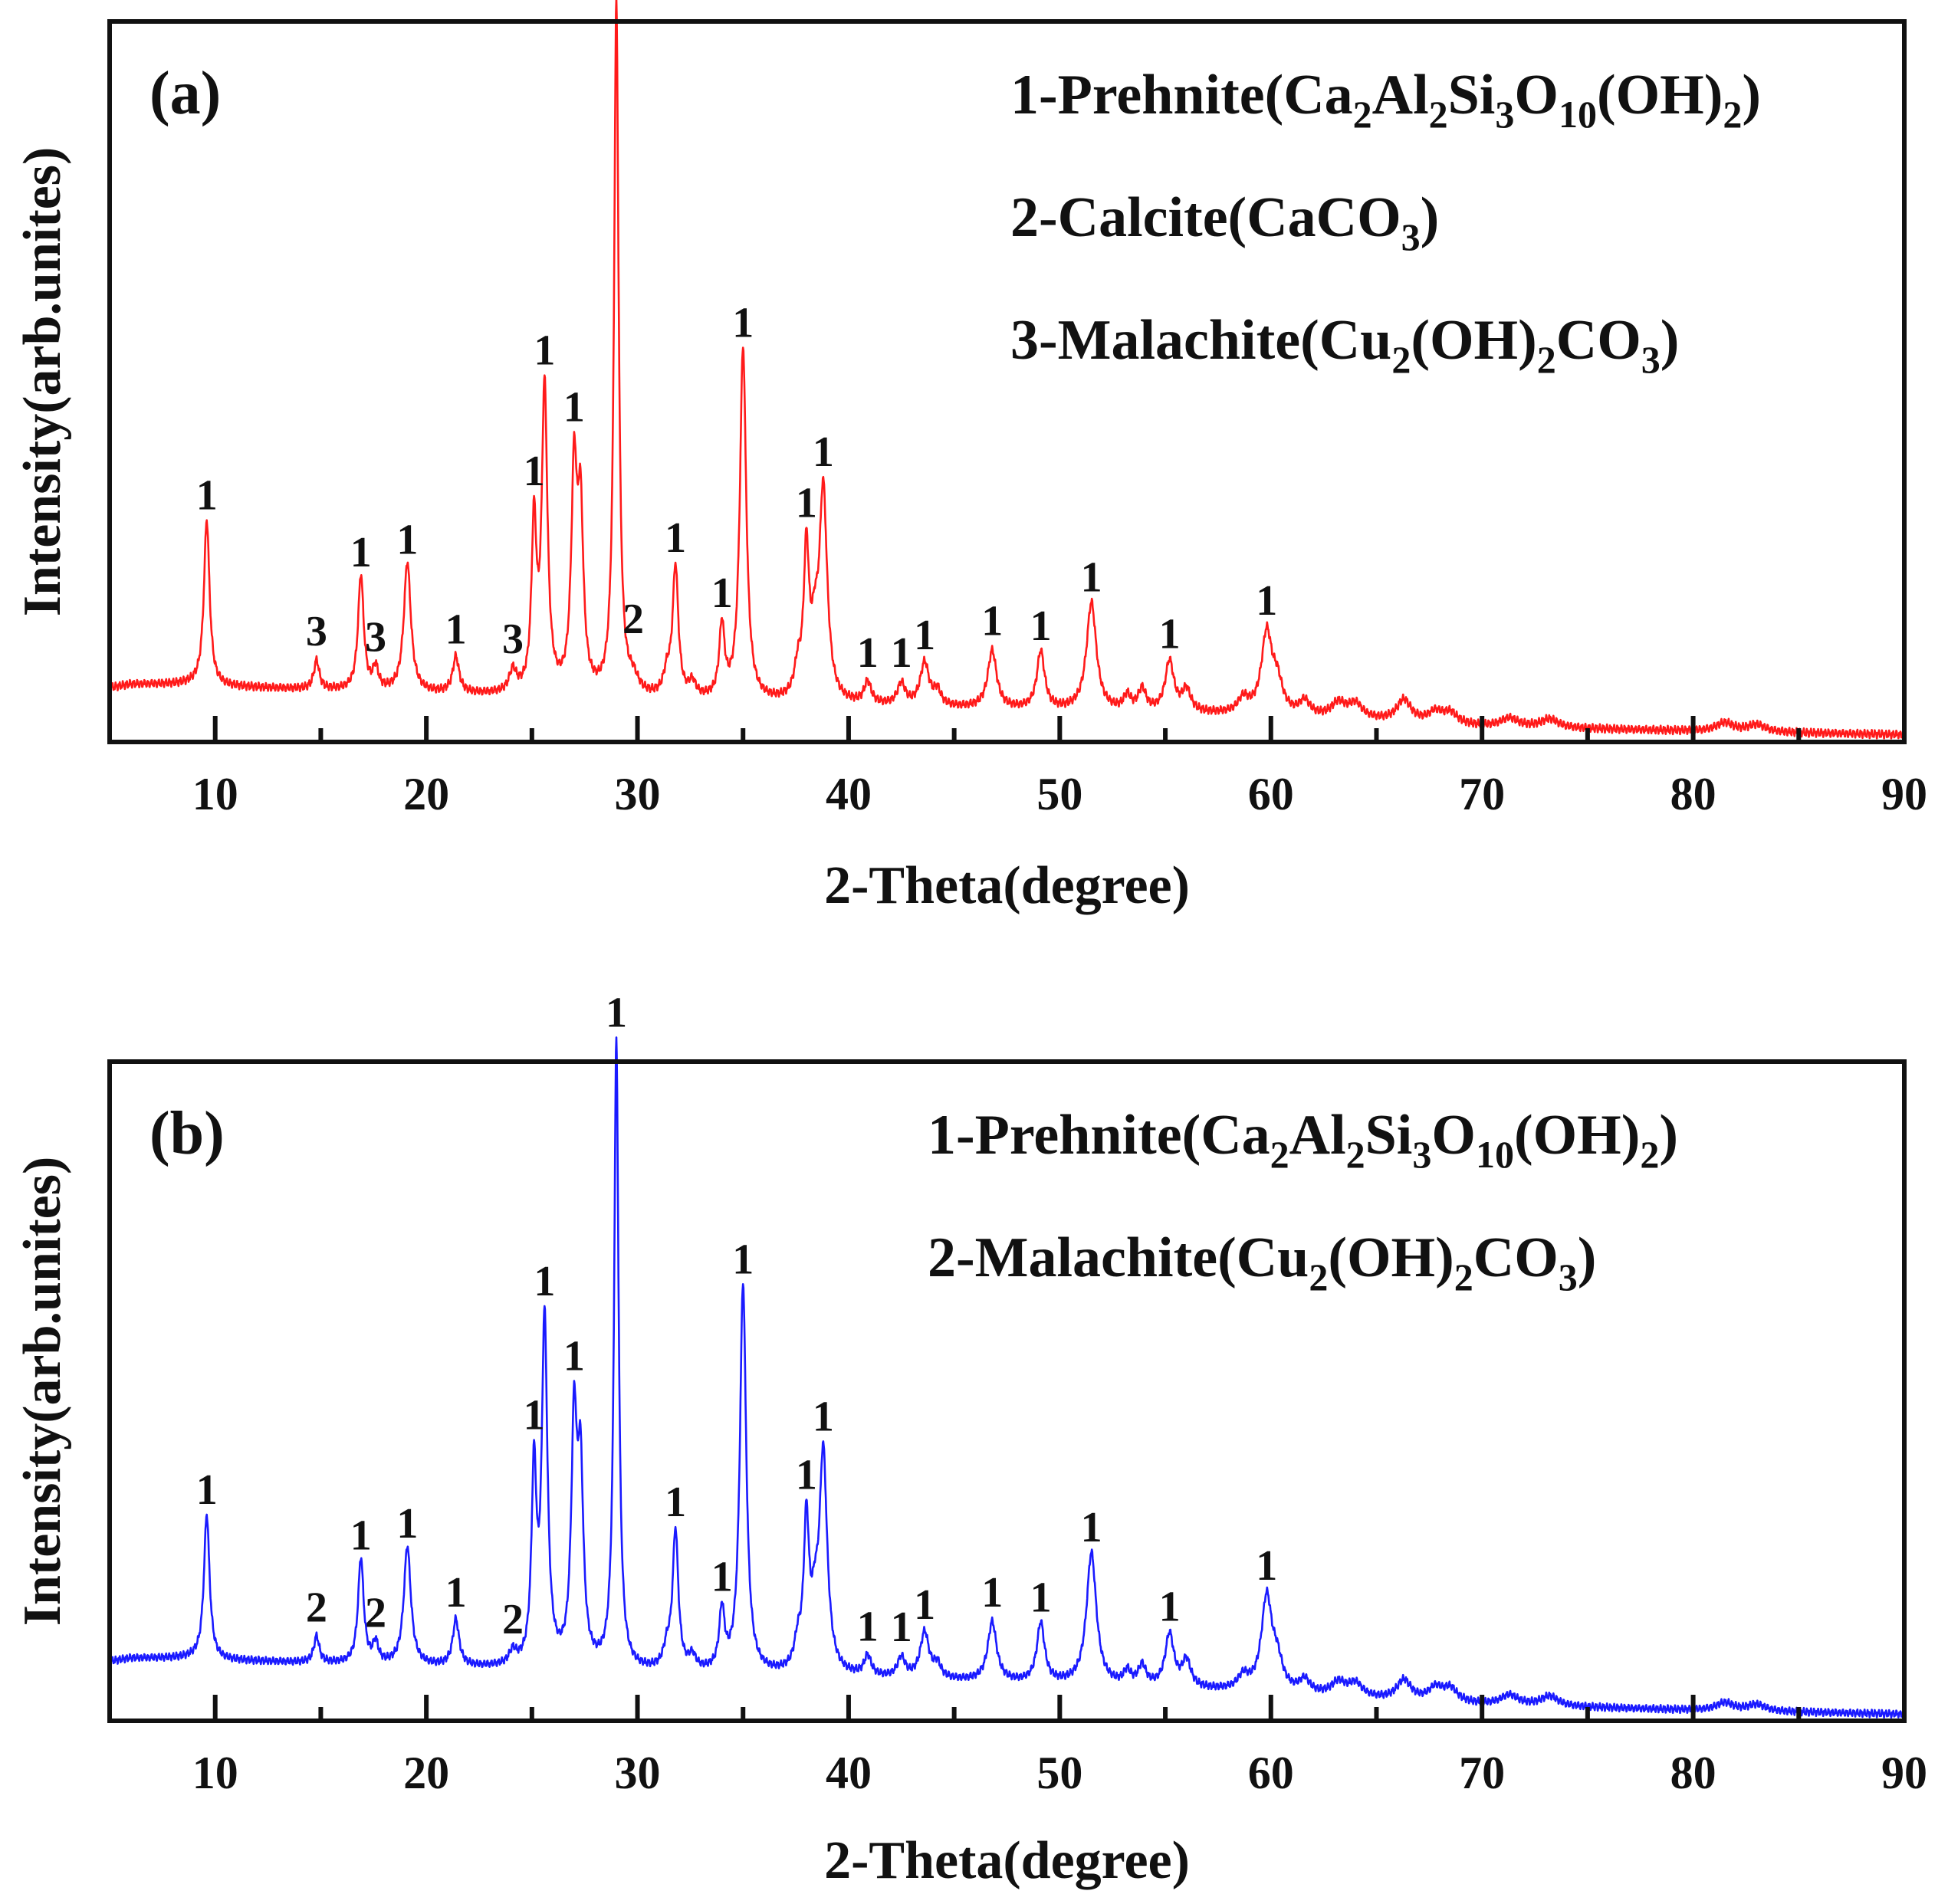 This screenshot has width=1948, height=1904. I want to click on legend-entry: 2-Malachite(Cu2(OH)2CO3), so click(1262, 1262).